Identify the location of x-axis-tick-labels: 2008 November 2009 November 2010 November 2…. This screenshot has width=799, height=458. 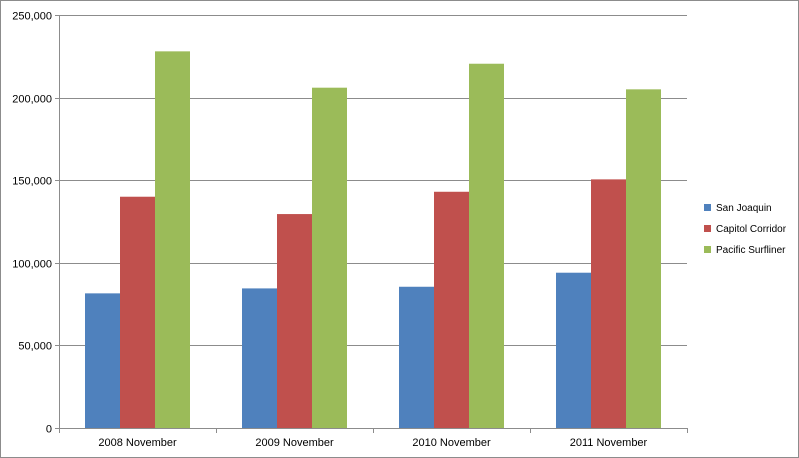
(372, 443).